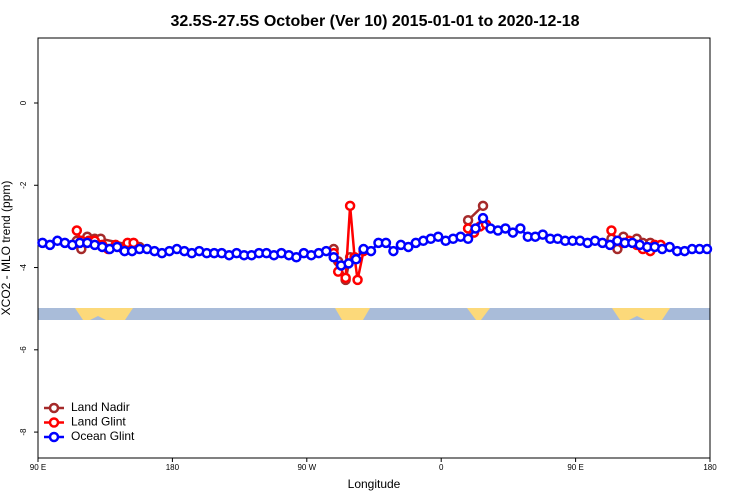  I want to click on legend-label: Ocean Glint, so click(103, 436).